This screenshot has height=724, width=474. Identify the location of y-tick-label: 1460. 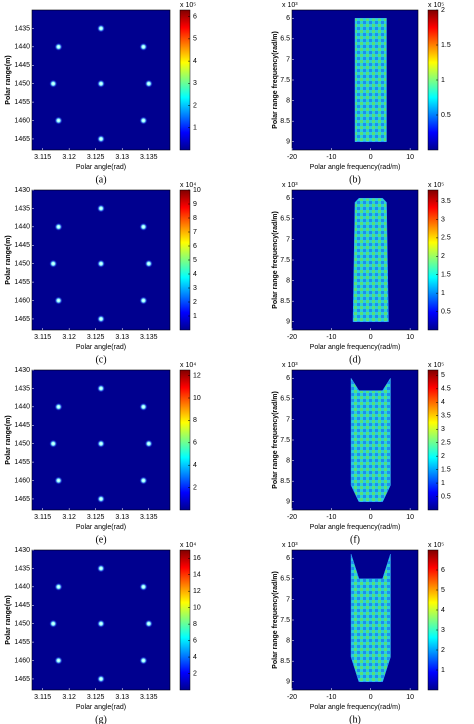
(22, 120).